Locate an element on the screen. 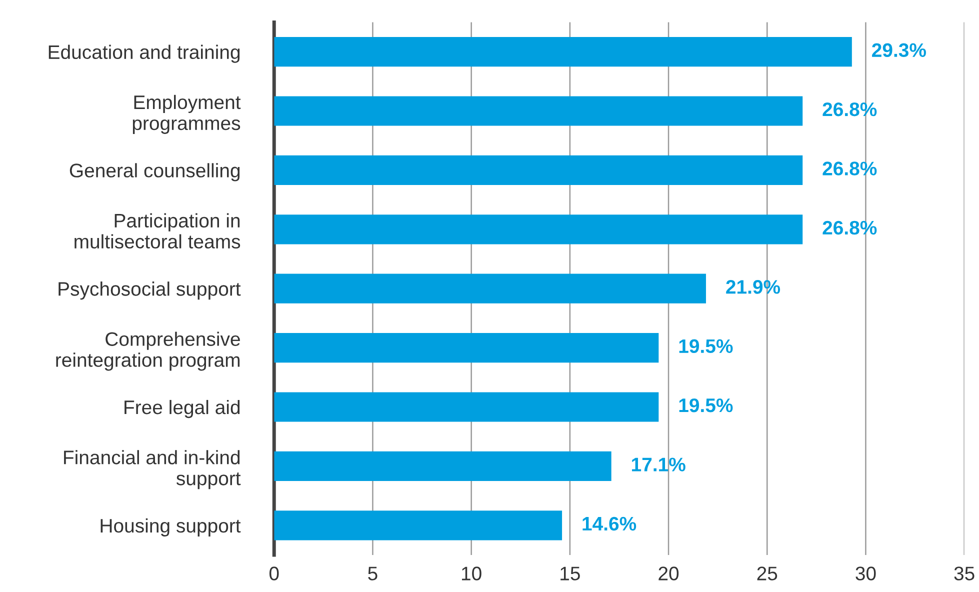 The height and width of the screenshot is (592, 979). y-tick-label: Housing support is located at coordinates (170, 527).